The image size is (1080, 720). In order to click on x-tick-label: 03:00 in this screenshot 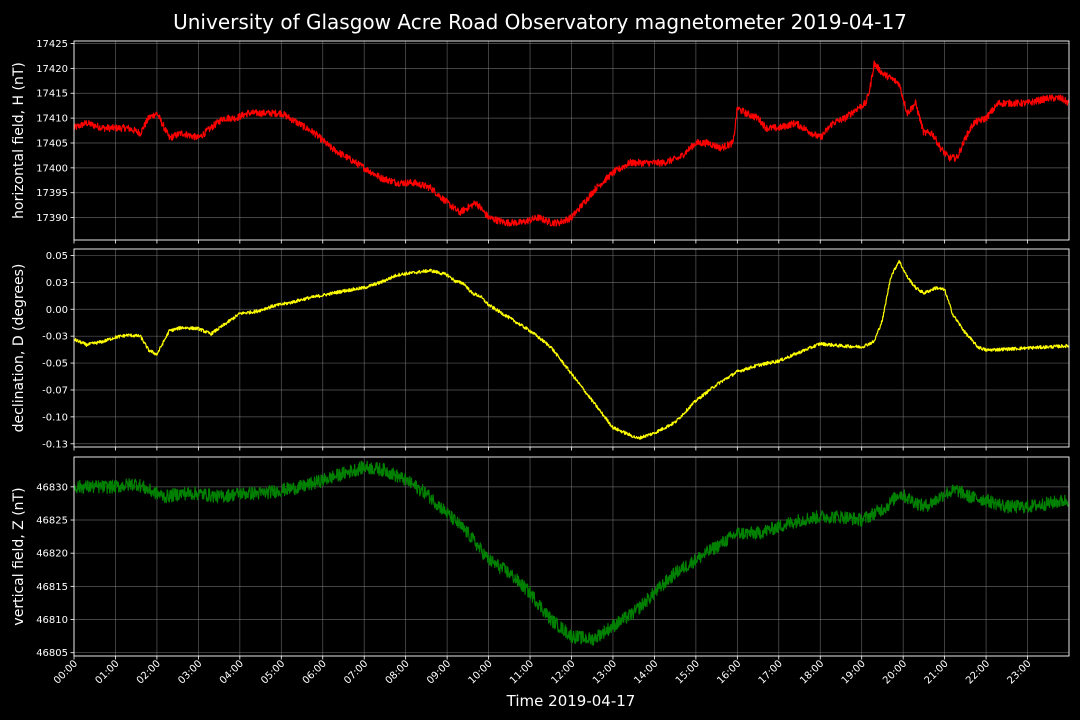, I will do `click(190, 672)`.